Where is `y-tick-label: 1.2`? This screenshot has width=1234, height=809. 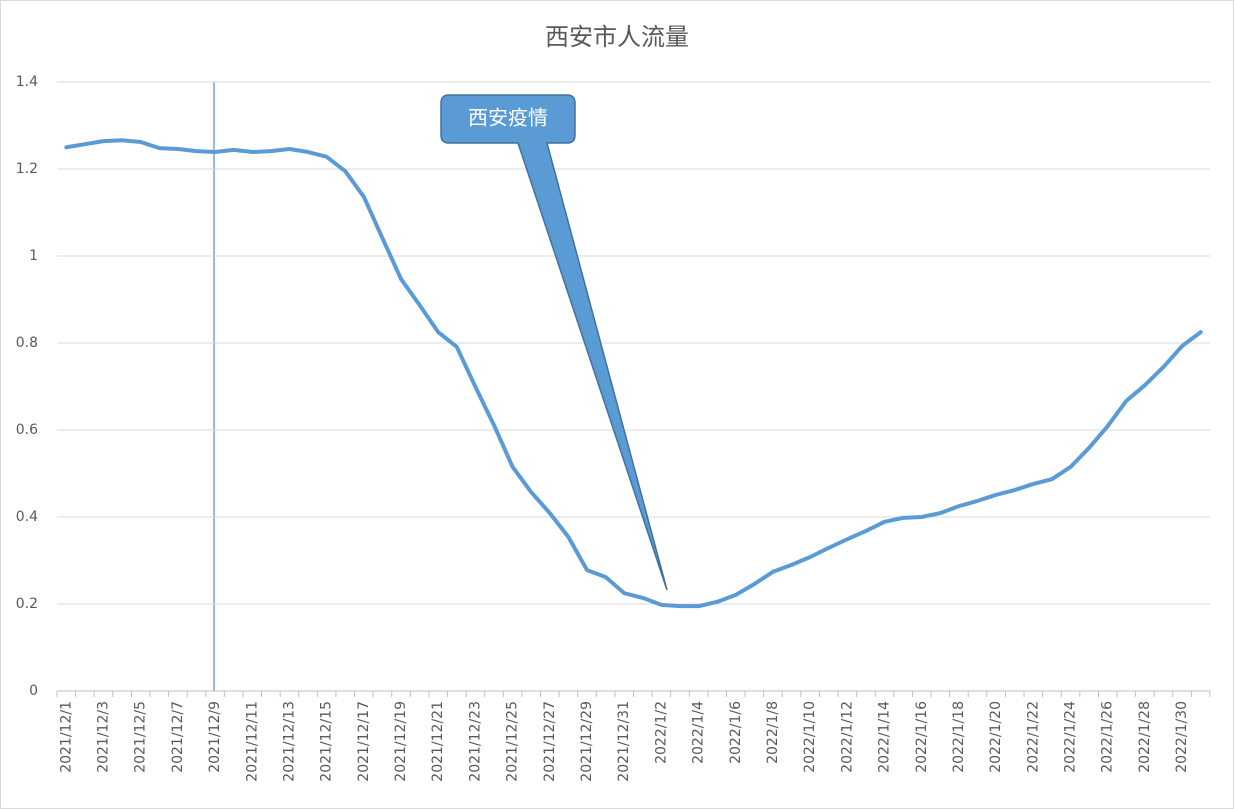 y-tick-label: 1.2 is located at coordinates (27, 169).